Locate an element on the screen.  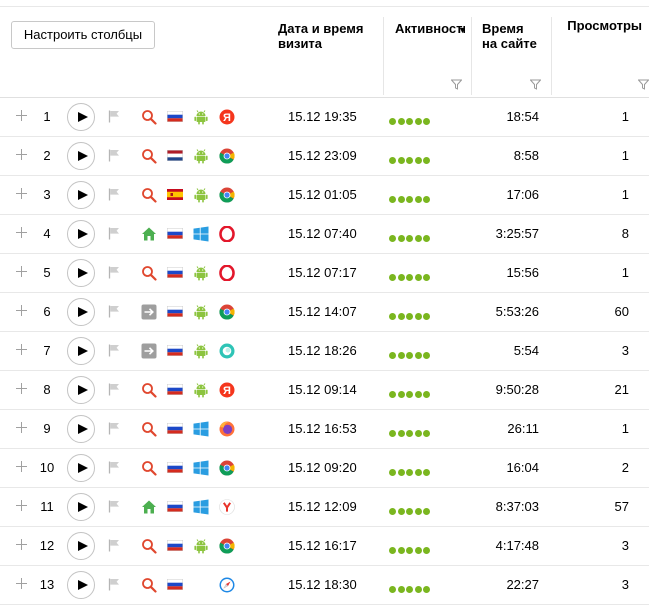
time-on-site: 9:50:28 is located at coordinates (517, 389).